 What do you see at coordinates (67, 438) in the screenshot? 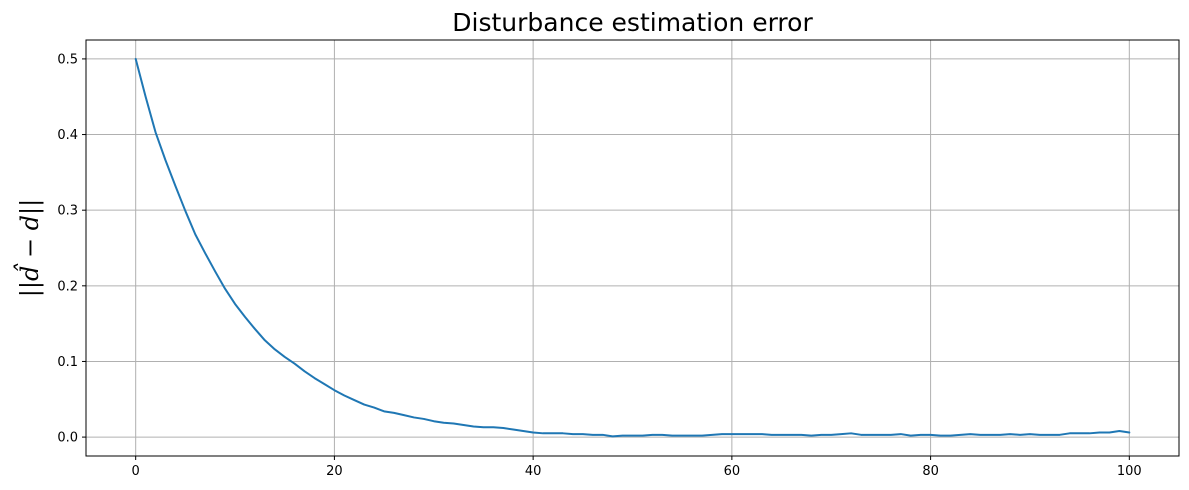
I see `y-tick-label: 0.0` at bounding box center [67, 438].